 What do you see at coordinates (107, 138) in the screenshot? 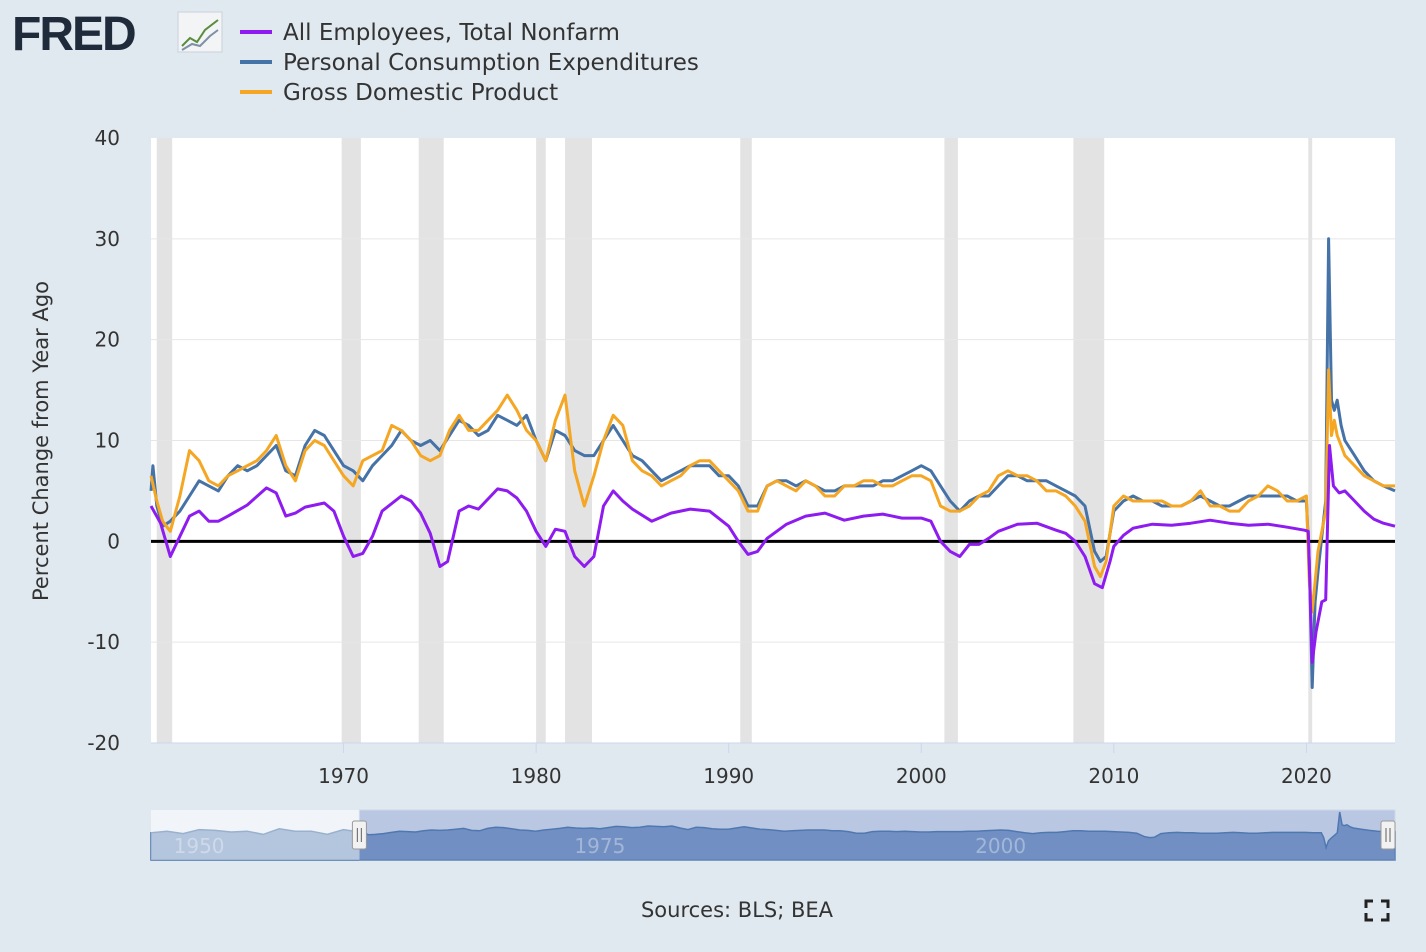
I see `y-tick-label: 40` at bounding box center [107, 138].